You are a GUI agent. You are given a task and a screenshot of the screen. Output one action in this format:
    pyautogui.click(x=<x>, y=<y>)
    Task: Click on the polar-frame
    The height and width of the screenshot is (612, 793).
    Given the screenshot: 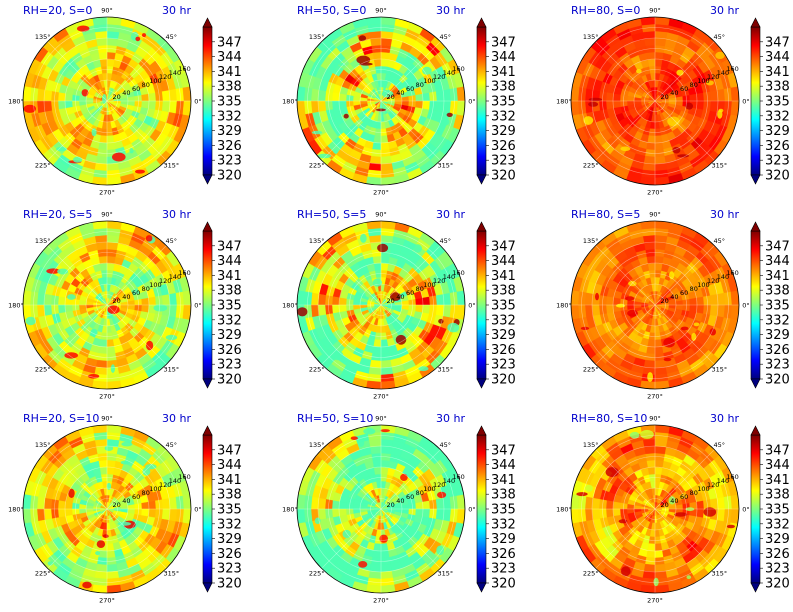 What is the action you would take?
    pyautogui.click(x=655, y=509)
    